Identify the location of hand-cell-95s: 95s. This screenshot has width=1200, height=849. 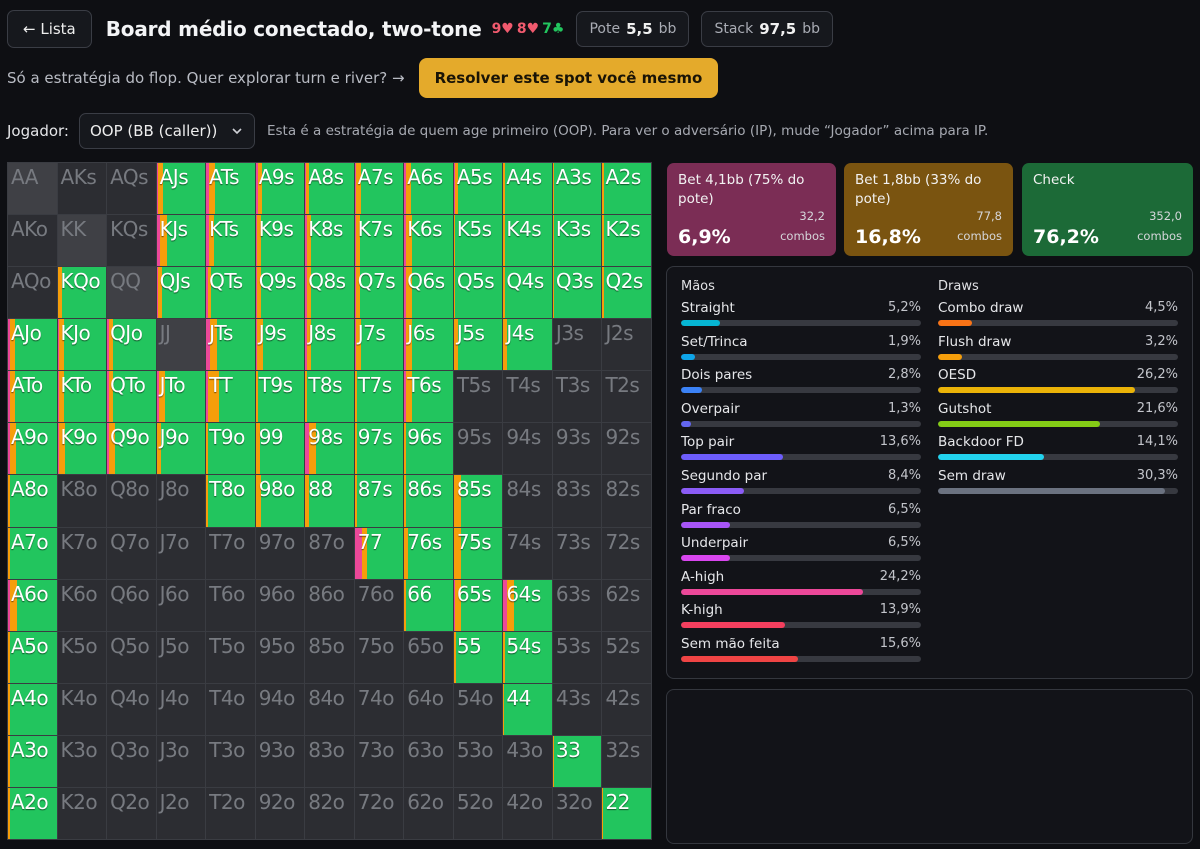
(478, 449).